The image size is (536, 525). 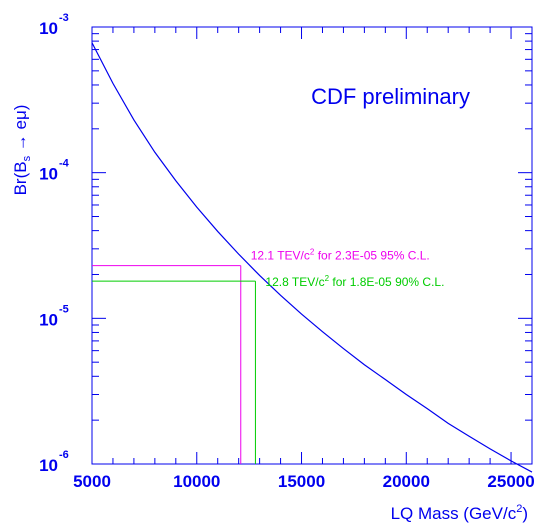 What do you see at coordinates (406, 481) in the screenshot?
I see `x-tick-label: 20000` at bounding box center [406, 481].